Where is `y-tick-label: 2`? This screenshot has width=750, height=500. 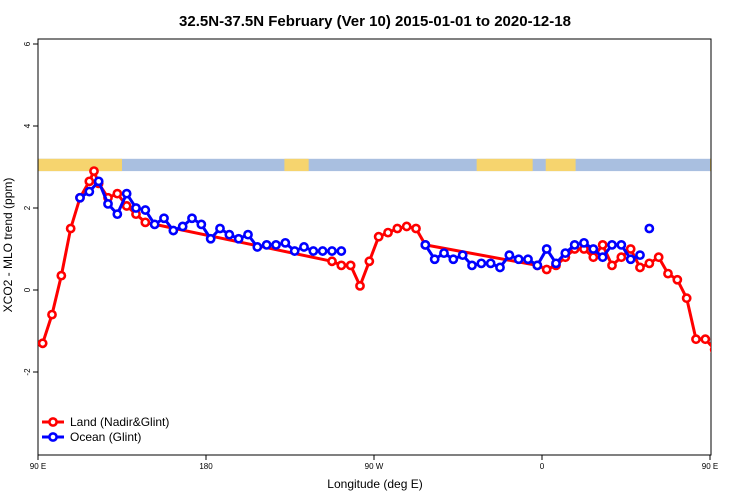
y-tick-label: 2 is located at coordinates (27, 207).